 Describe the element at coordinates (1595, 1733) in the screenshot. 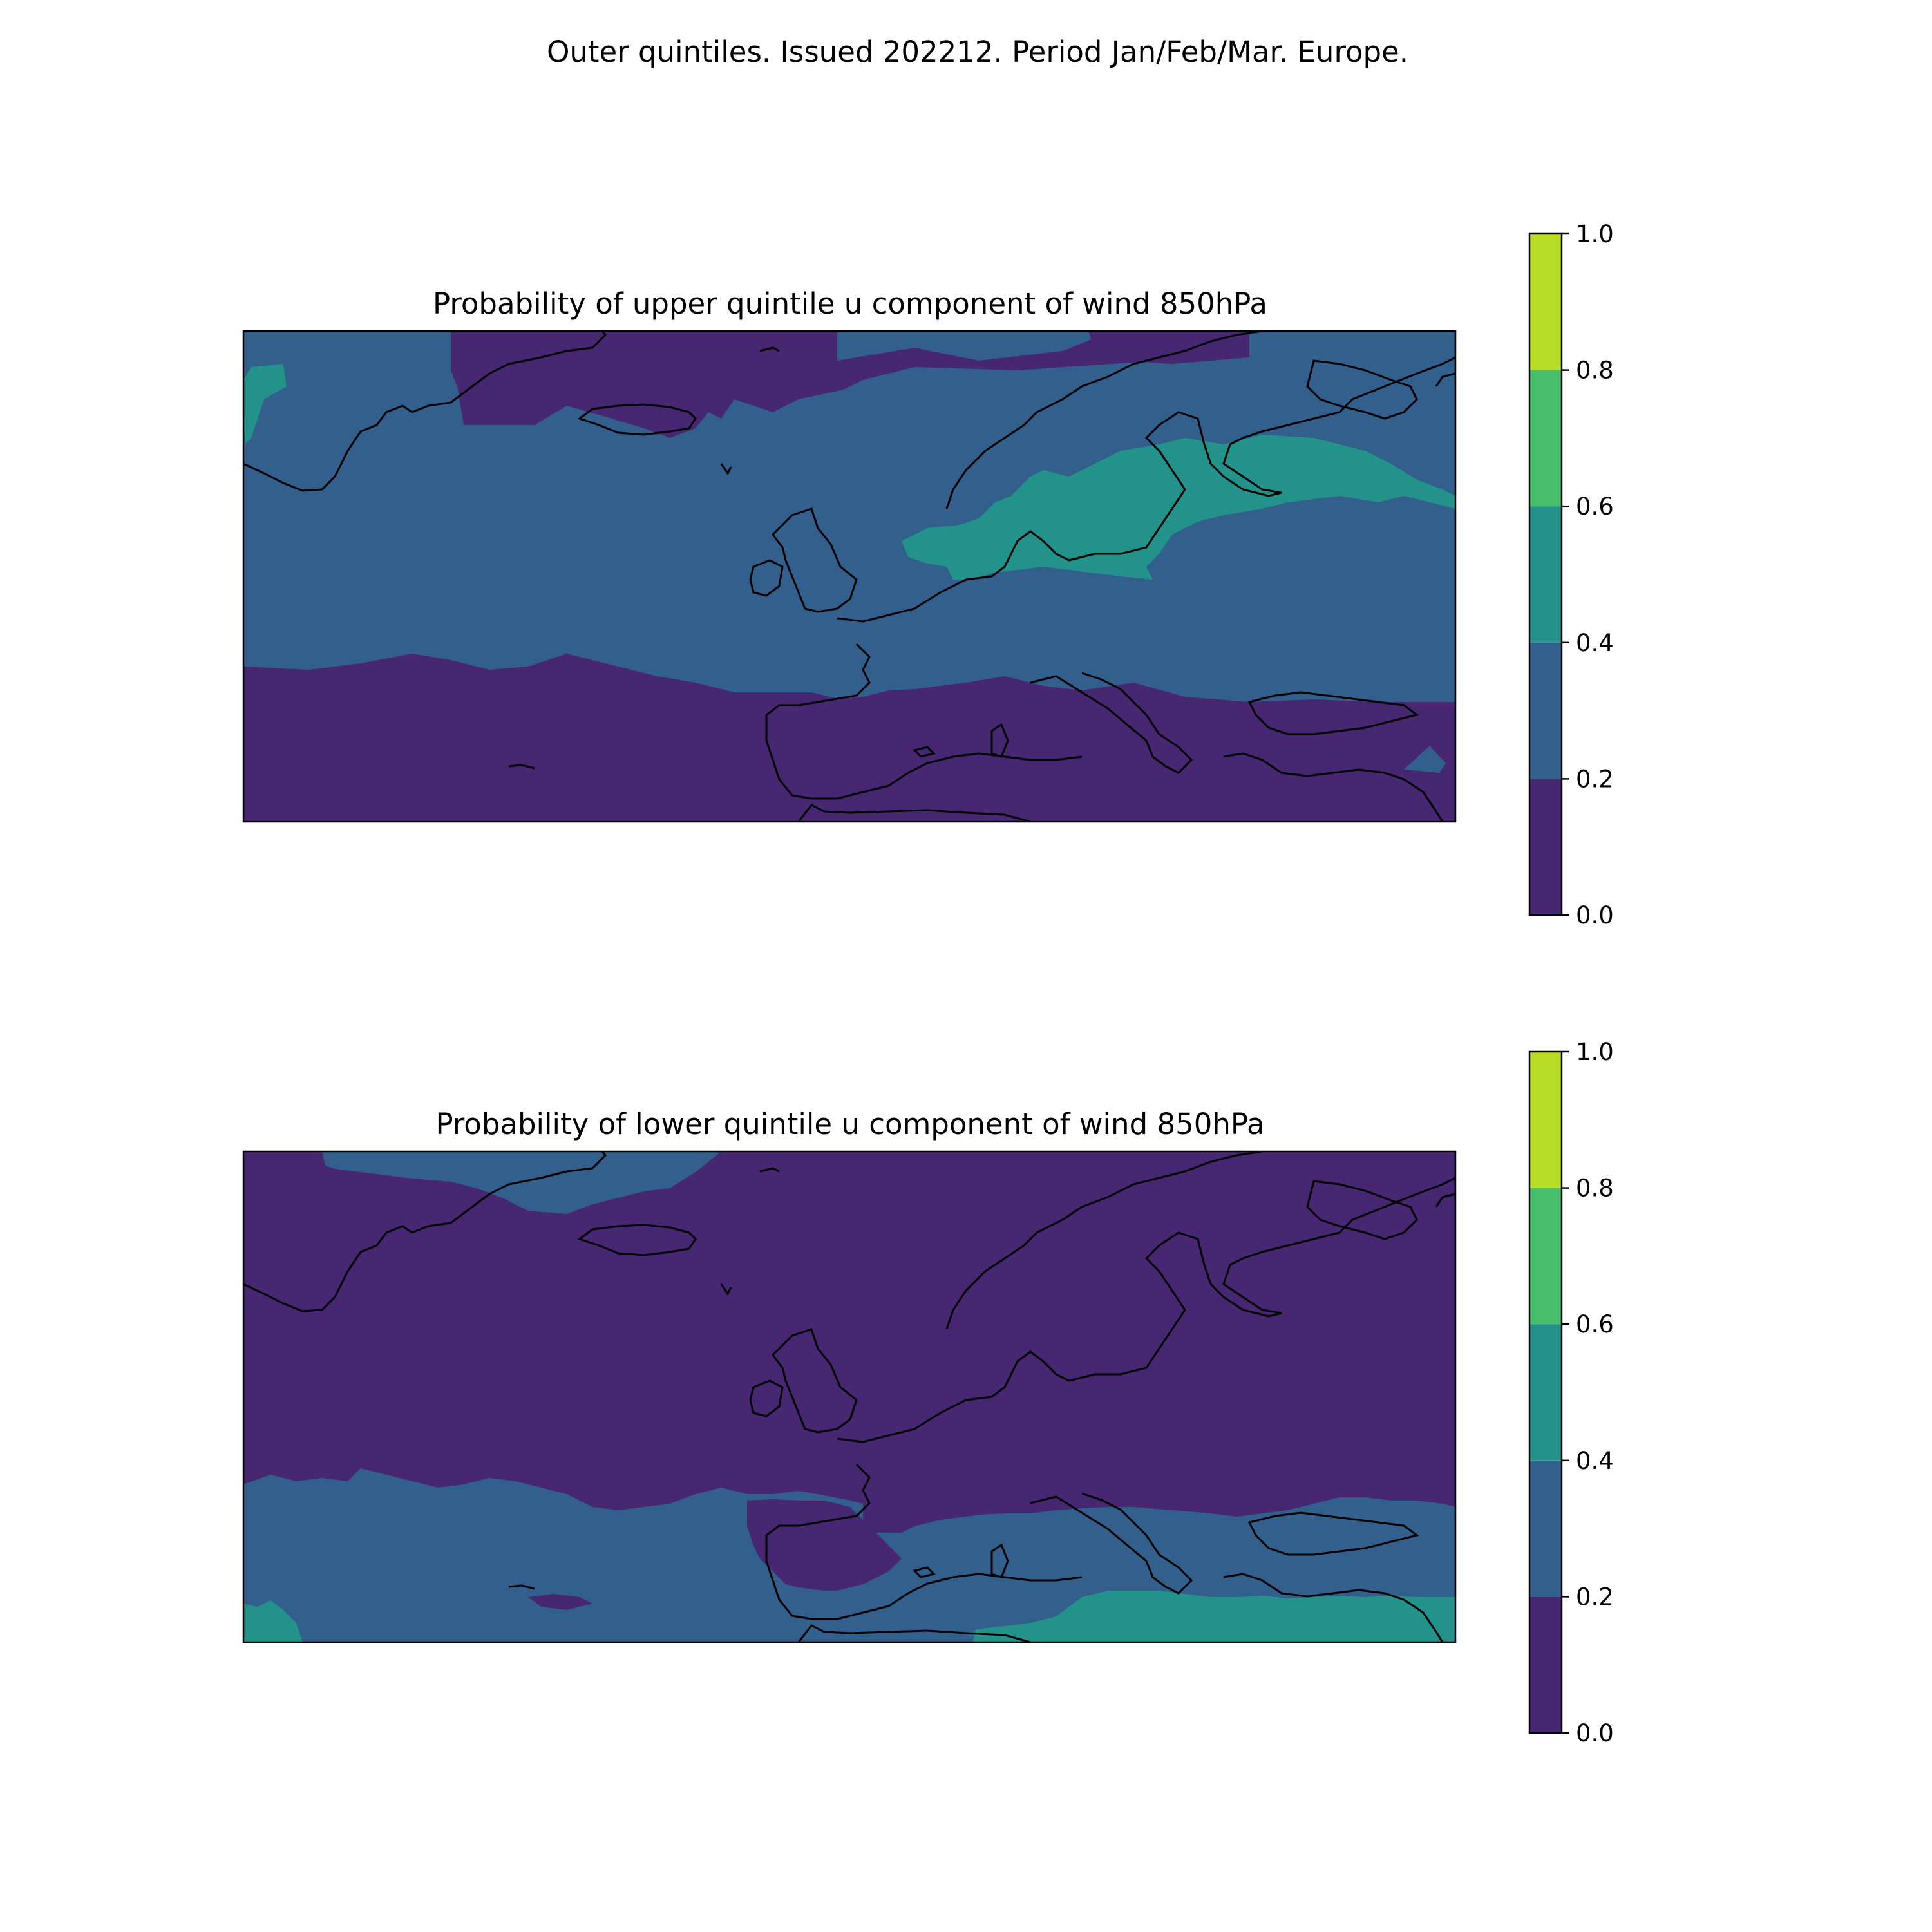

I see `lower-colorbar-tick-label: 0.0` at that location.